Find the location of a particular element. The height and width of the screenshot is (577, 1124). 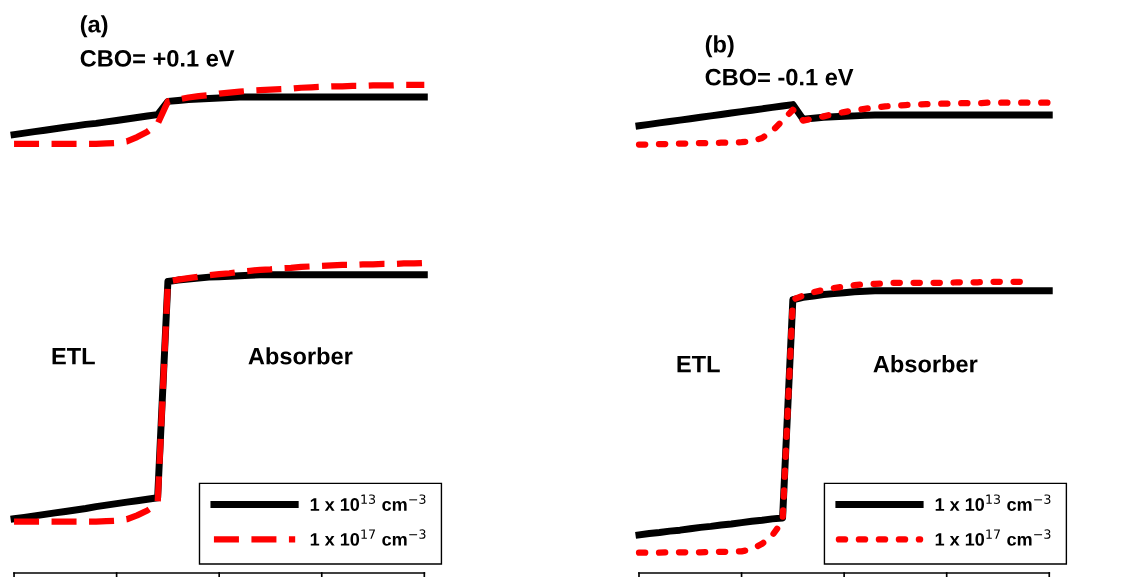

chart-subtitle: CBO= +0.1 eV is located at coordinates (157, 58).